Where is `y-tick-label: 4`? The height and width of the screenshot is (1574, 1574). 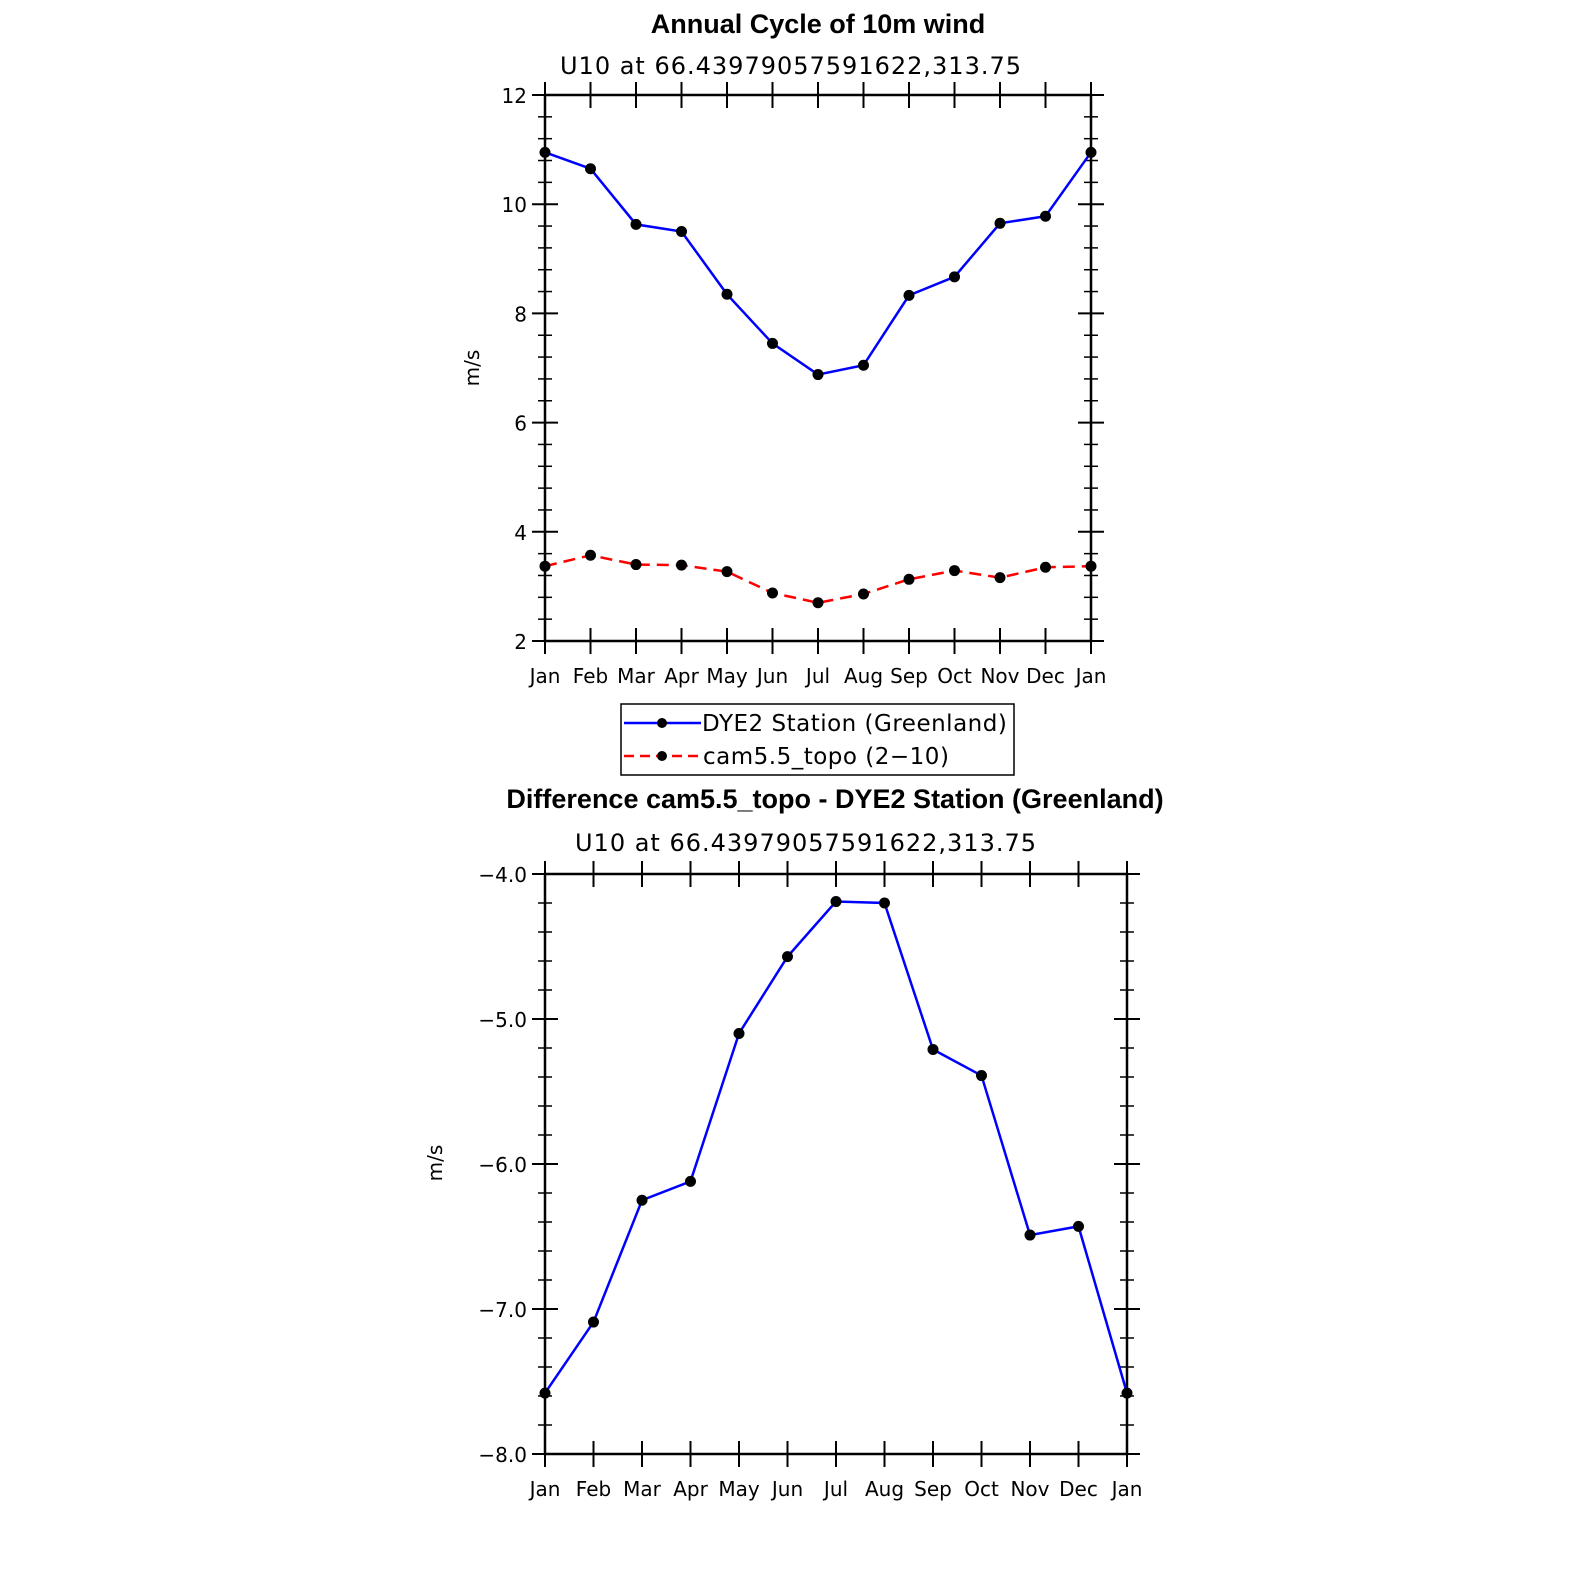
y-tick-label: 4 is located at coordinates (520, 533).